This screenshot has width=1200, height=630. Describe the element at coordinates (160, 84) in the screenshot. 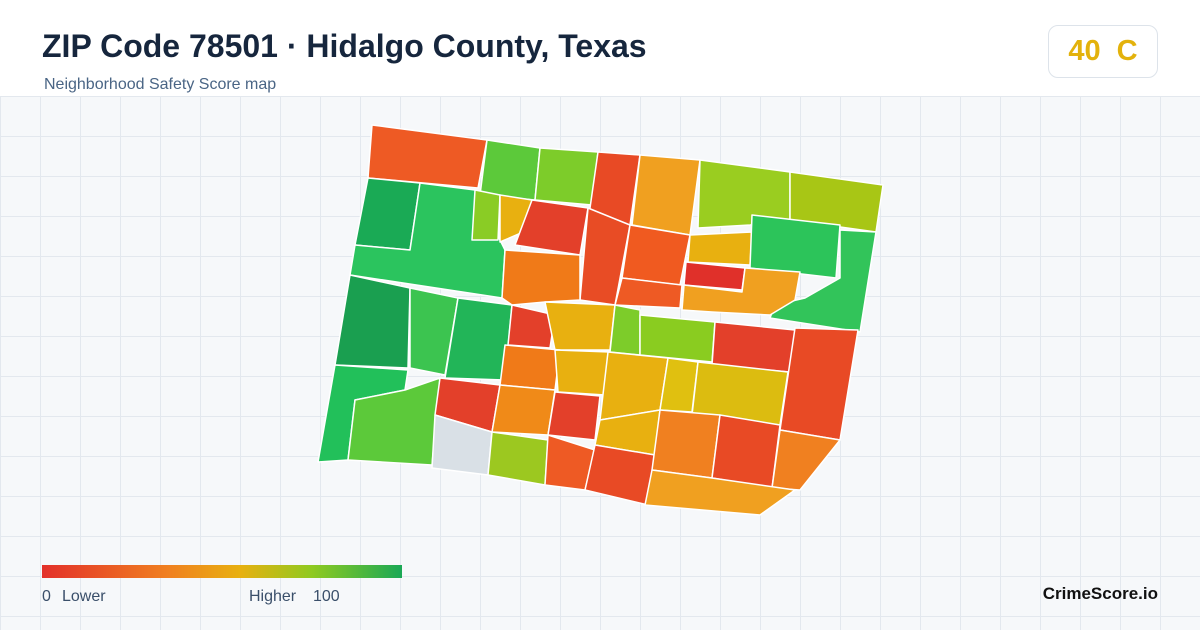

I see `subtitle: Neighborhood Safety Score map` at that location.